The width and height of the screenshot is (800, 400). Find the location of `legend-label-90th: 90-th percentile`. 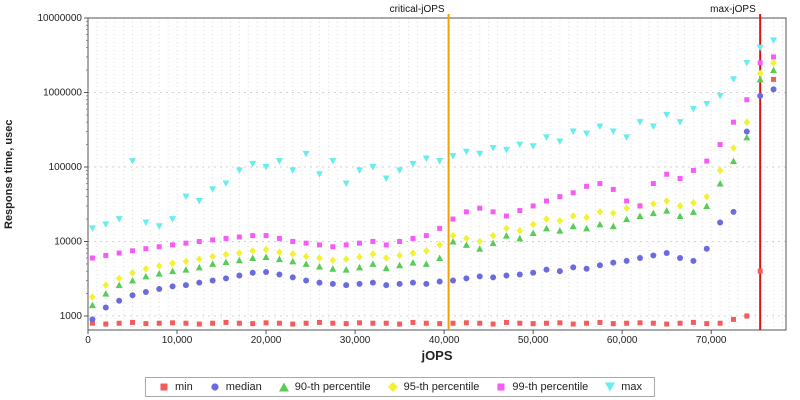

legend-label-90th: 90-th percentile is located at coordinates (332, 387).